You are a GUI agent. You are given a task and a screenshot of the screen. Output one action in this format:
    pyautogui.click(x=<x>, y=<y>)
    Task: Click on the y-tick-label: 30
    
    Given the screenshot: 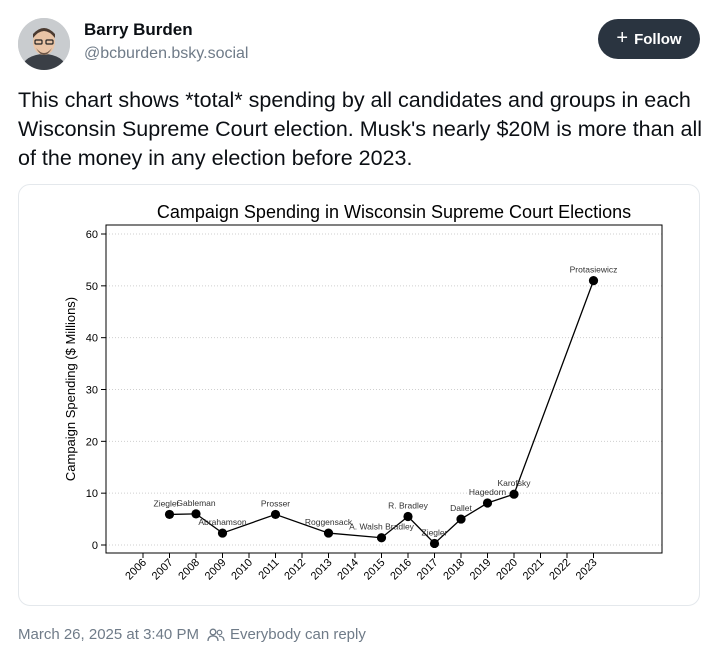 What is the action you would take?
    pyautogui.click(x=92, y=391)
    